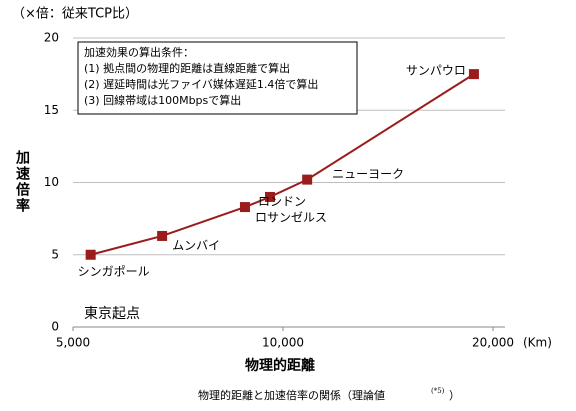 Image resolution: width=576 pixels, height=411 pixels. Describe the element at coordinates (139, 52) in the screenshot. I see `condition-text: 加速効果の算出条件：` at that location.